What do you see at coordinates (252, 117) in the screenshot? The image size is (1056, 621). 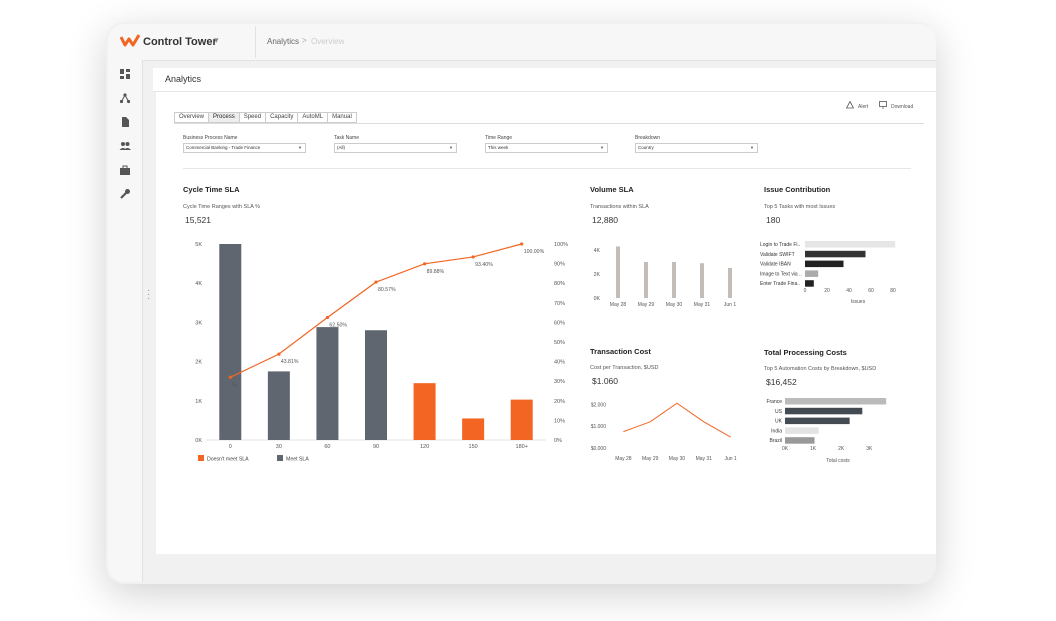 I see `tab-speed: Speed` at bounding box center [252, 117].